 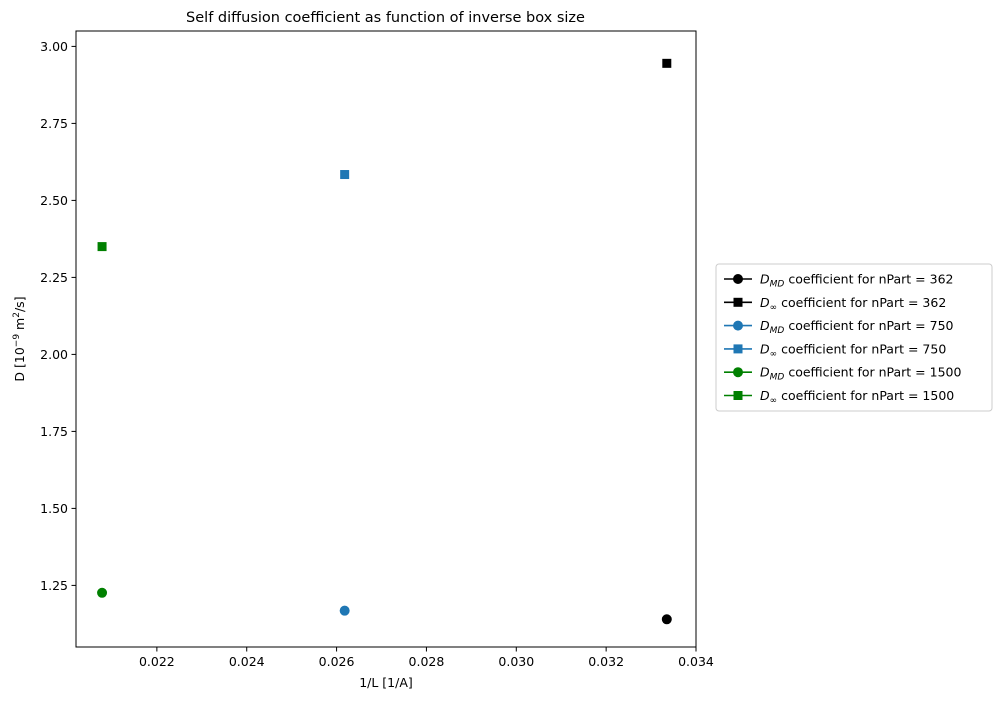 What do you see at coordinates (58, 316) in the screenshot?
I see `y-axis-ticks: 1.25 1.50 1.75 2.00 2.25 2.50 2.75 3.00` at bounding box center [58, 316].